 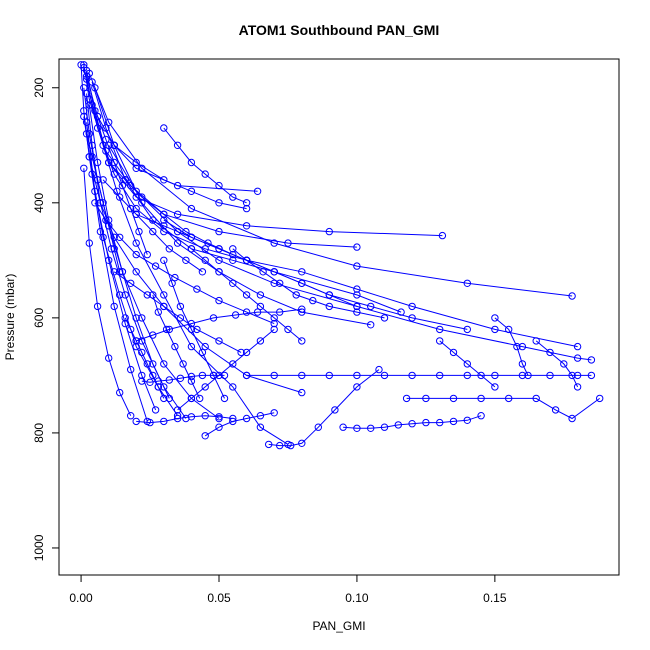 I want to click on y-axis-label: Pressure (mbar), so click(x=10, y=317).